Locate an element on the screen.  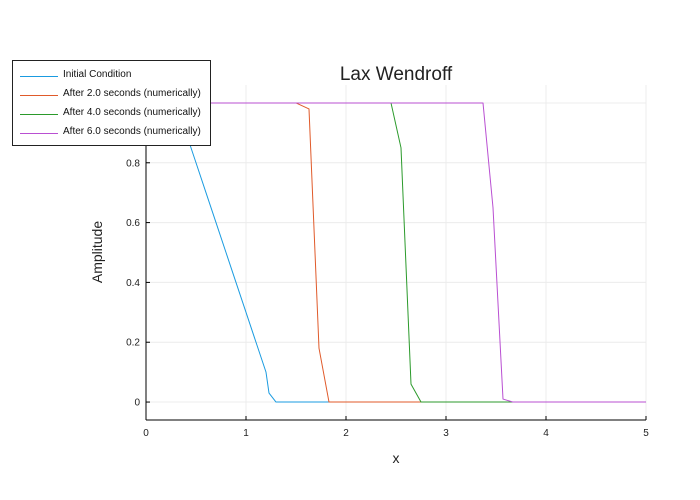
legend-label: After 6.0 seconds (numerically) is located at coordinates (132, 131).